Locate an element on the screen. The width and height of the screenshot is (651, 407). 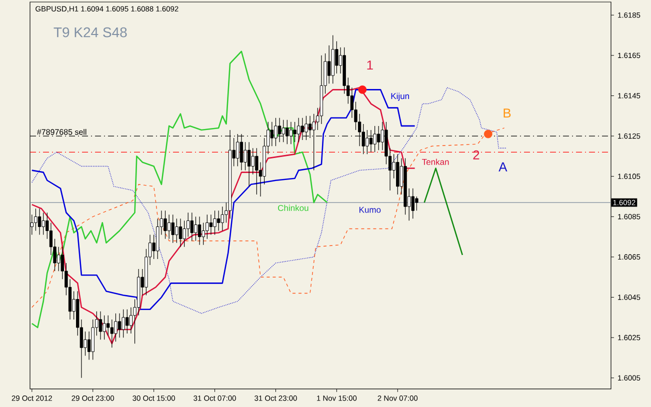
annotation: B is located at coordinates (507, 113).